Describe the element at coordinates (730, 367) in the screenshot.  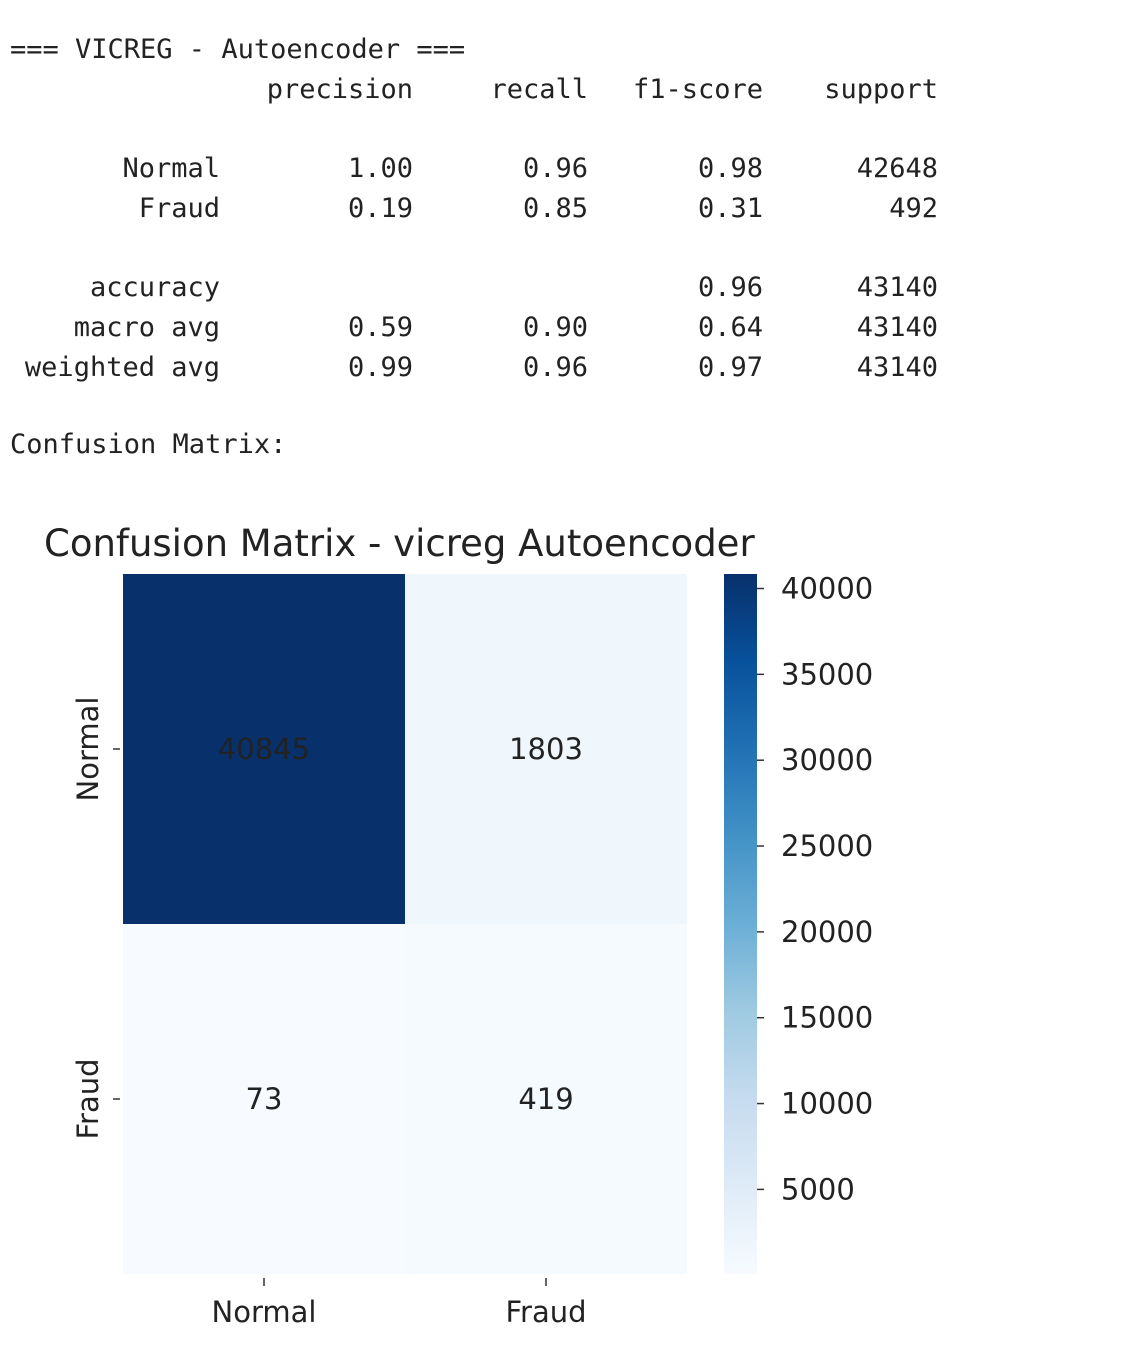
I see `cell: 0.97` at that location.